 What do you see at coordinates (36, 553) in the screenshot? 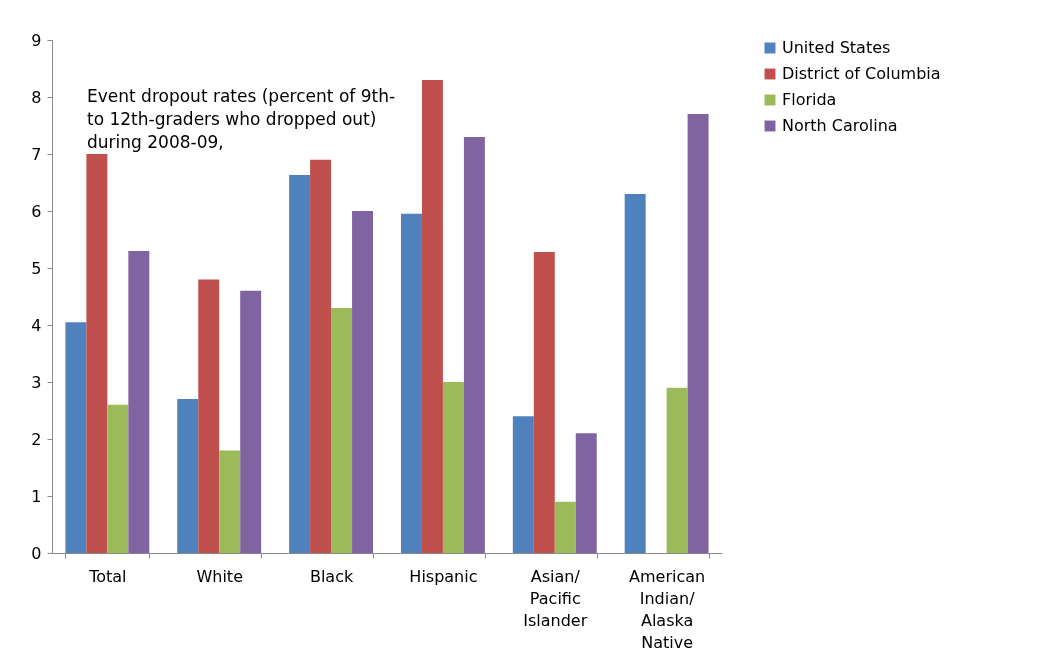
I see `y-tick-label: 0` at bounding box center [36, 553].